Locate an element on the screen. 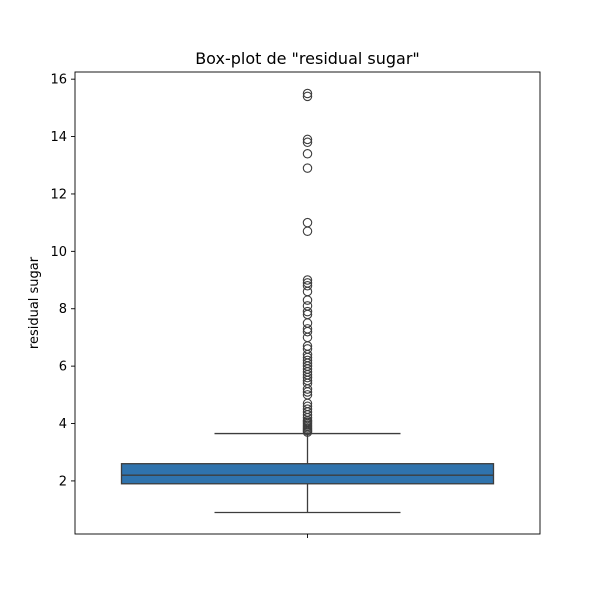 This screenshot has width=600, height=600. y-tick-label: 6 is located at coordinates (63, 367).